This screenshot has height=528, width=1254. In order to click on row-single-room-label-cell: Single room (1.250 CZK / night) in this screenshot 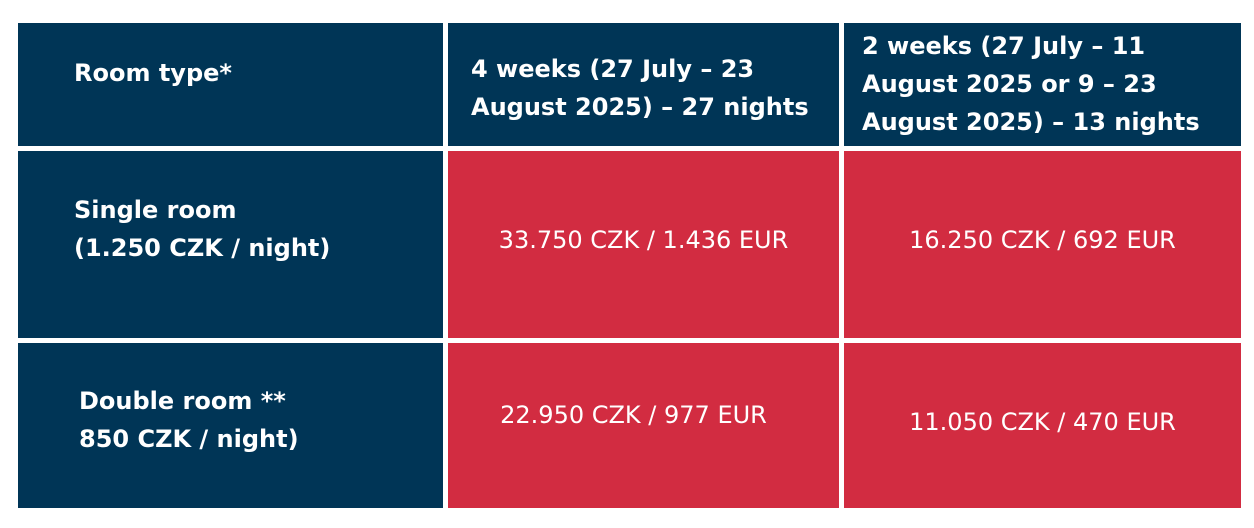, I will do `click(230, 244)`.